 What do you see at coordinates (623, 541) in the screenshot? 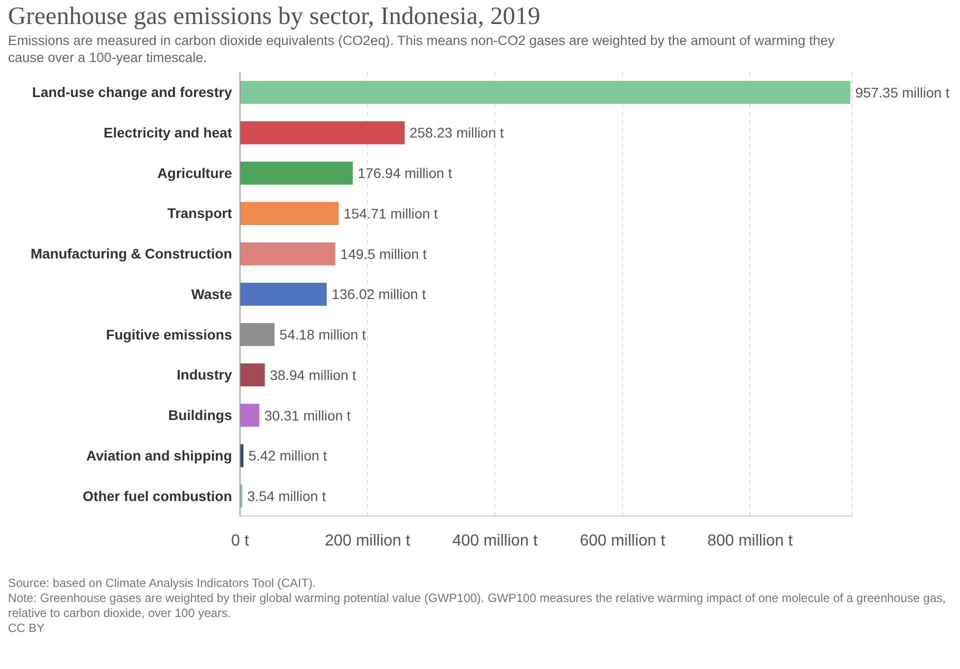
I see `x-tick-label: 600 million t` at bounding box center [623, 541].